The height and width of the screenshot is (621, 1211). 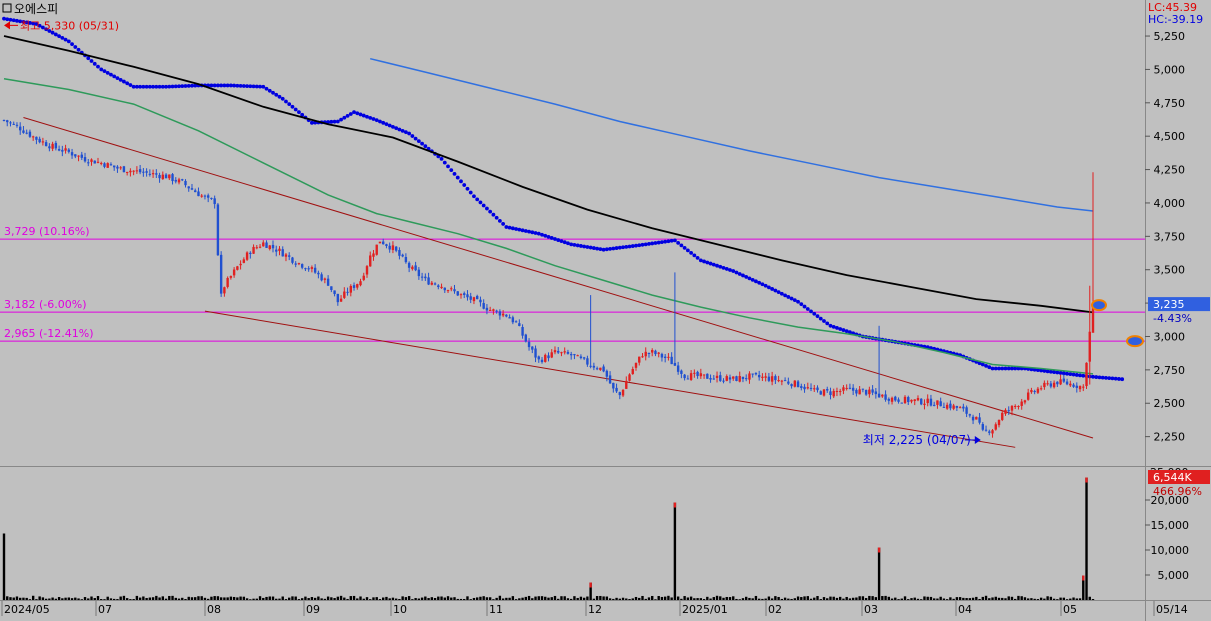 What do you see at coordinates (7, 8) in the screenshot?
I see `checkbox-icon` at bounding box center [7, 8].